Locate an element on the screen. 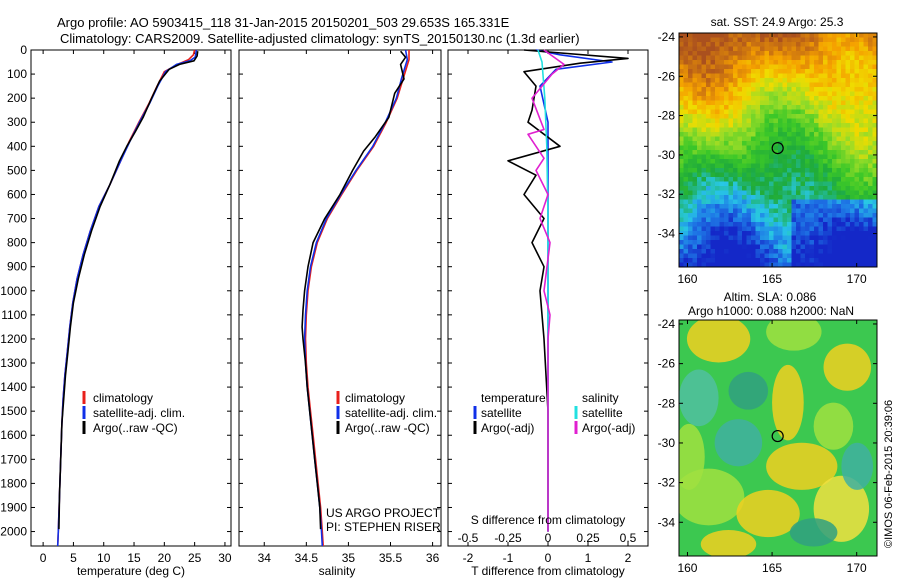  y-tick-label: 400 is located at coordinates (17, 146).